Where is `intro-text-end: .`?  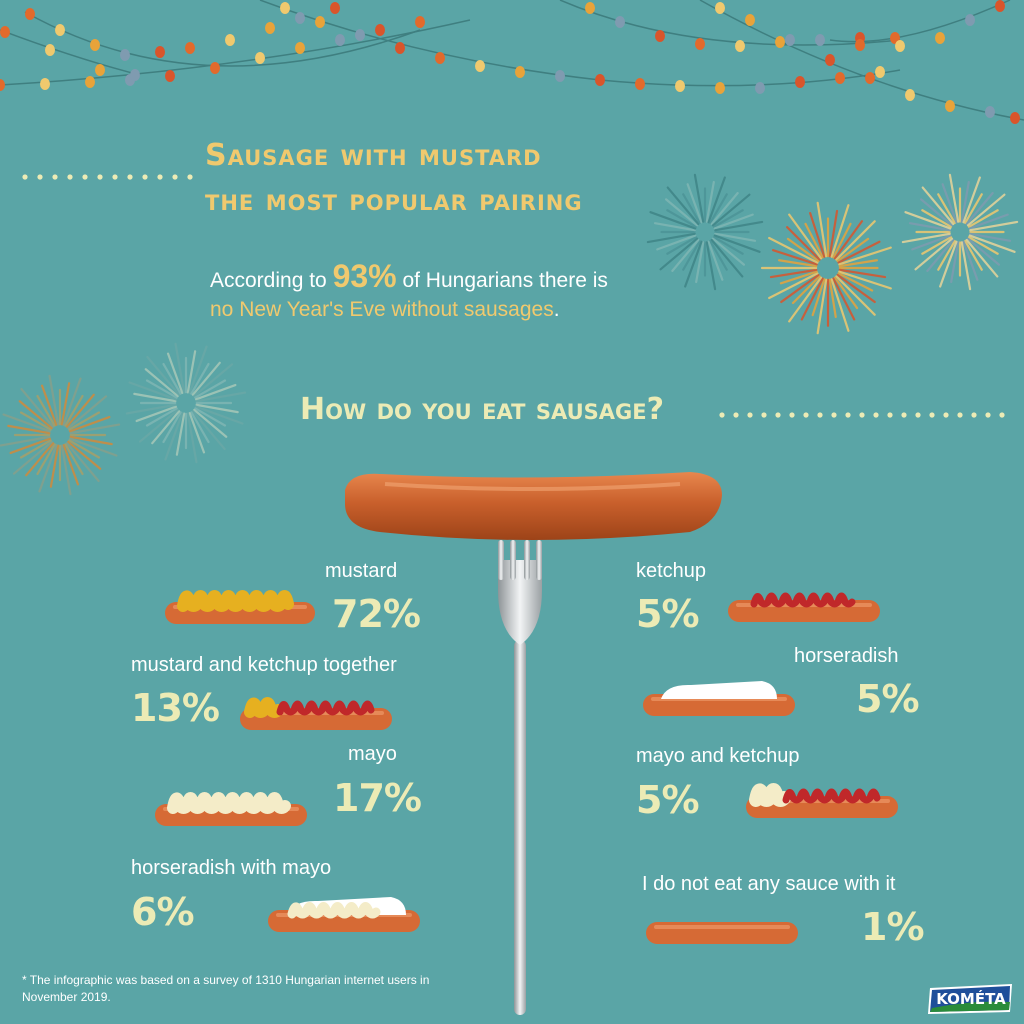
intro-text-end: . is located at coordinates (556, 309).